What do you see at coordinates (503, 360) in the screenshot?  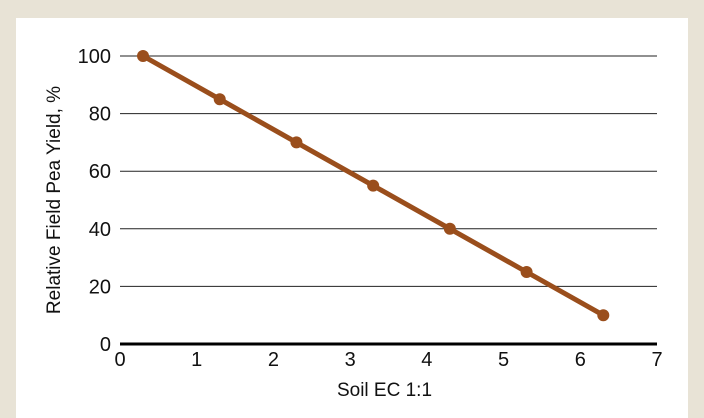 I see `x-tick-label: 5` at bounding box center [503, 360].